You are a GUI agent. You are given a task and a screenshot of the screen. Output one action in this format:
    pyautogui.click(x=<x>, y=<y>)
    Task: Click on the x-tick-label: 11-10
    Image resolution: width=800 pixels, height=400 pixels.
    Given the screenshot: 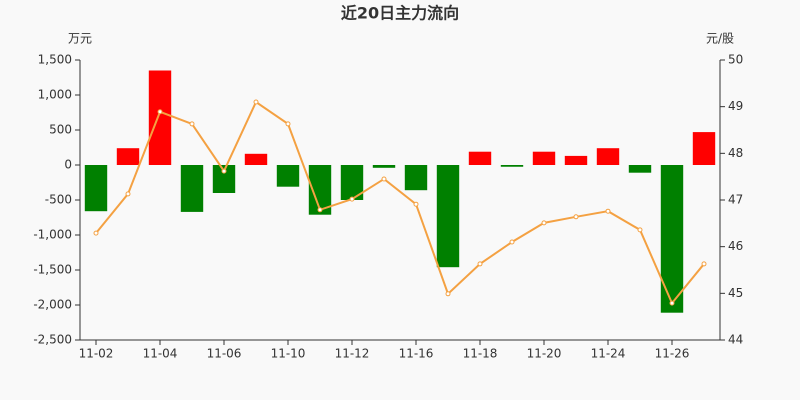 What is the action you would take?
    pyautogui.click(x=288, y=354)
    